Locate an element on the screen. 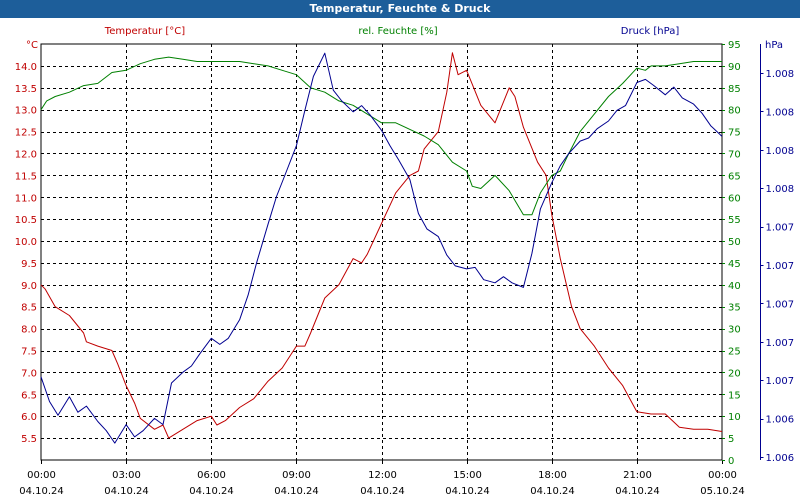  x-tick-time: 12:00 is located at coordinates (382, 475).